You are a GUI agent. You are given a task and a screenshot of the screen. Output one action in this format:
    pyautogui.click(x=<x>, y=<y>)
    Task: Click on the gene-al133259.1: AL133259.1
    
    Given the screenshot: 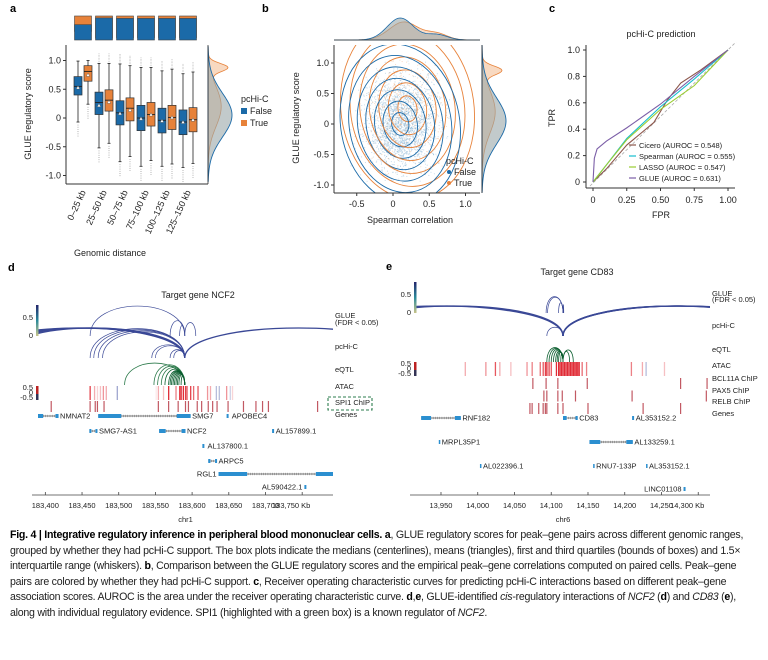 What is the action you would take?
    pyautogui.click(x=632, y=442)
    